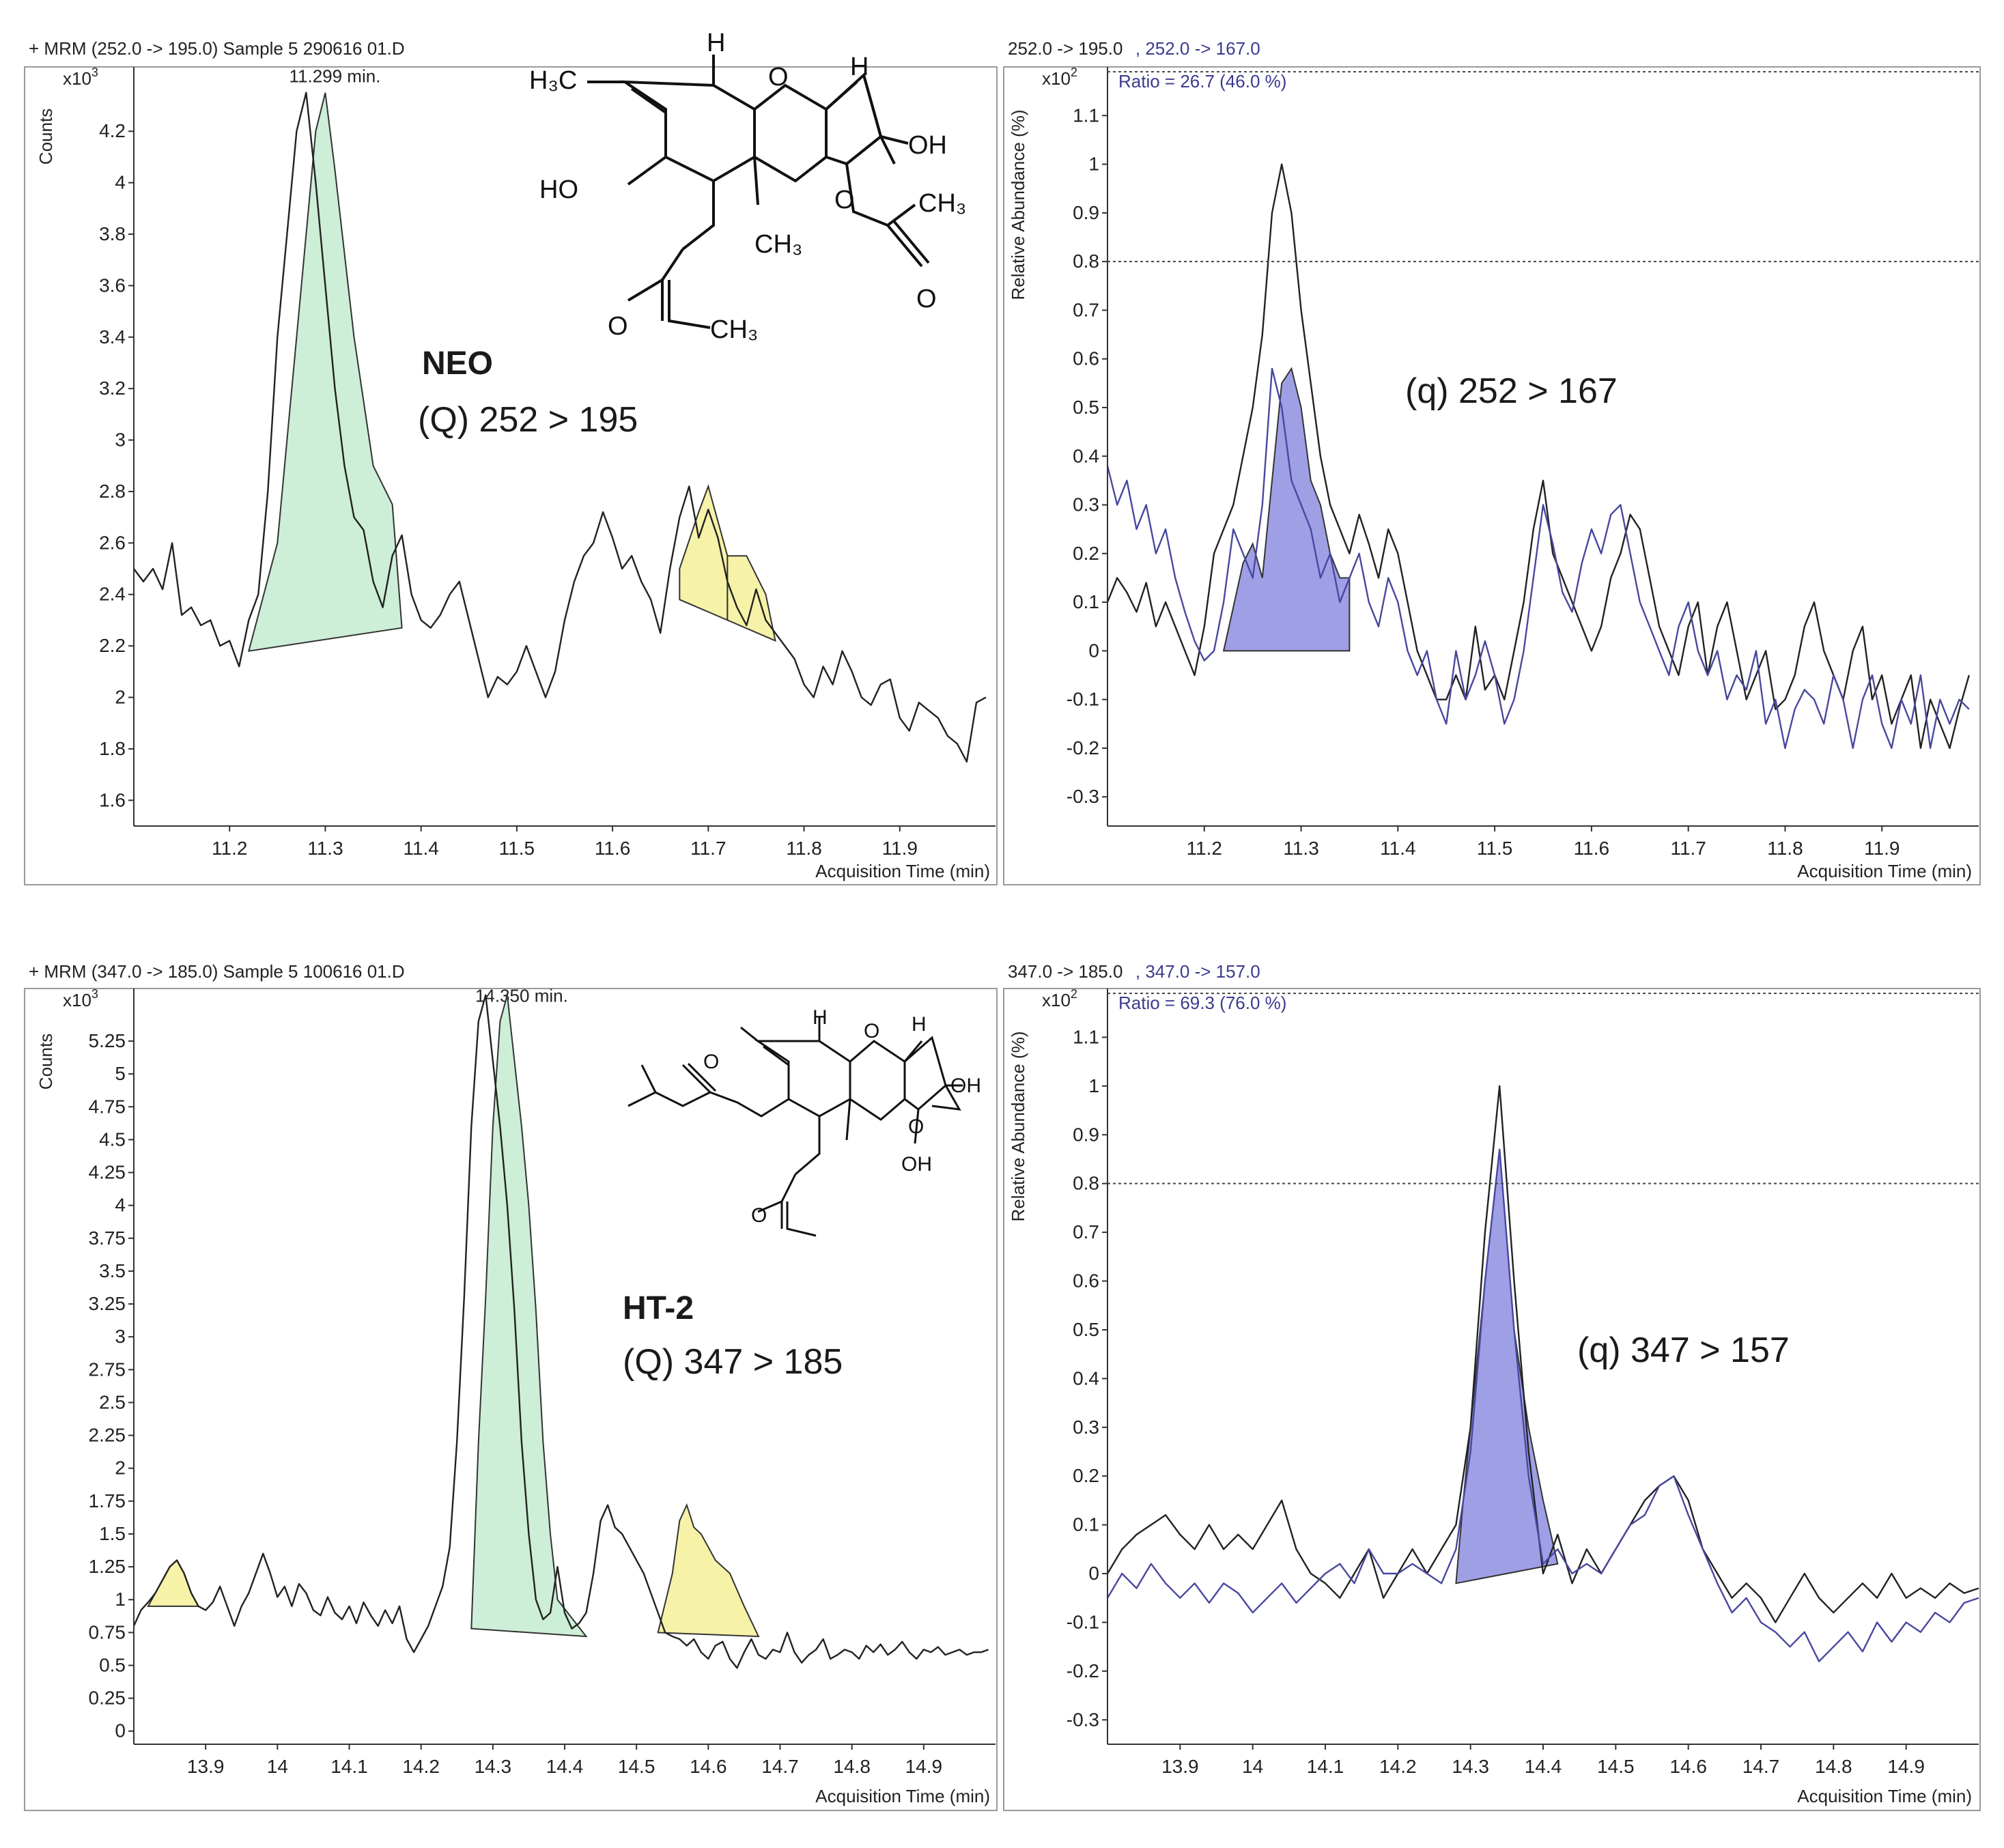  I want to click on y-tick-label: 1, so click(120, 1600).